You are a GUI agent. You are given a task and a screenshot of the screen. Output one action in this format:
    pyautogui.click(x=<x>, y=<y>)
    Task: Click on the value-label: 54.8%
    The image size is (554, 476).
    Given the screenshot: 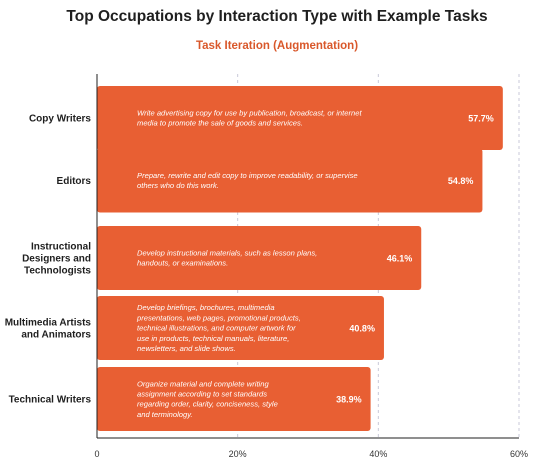 What is the action you would take?
    pyautogui.click(x=461, y=181)
    